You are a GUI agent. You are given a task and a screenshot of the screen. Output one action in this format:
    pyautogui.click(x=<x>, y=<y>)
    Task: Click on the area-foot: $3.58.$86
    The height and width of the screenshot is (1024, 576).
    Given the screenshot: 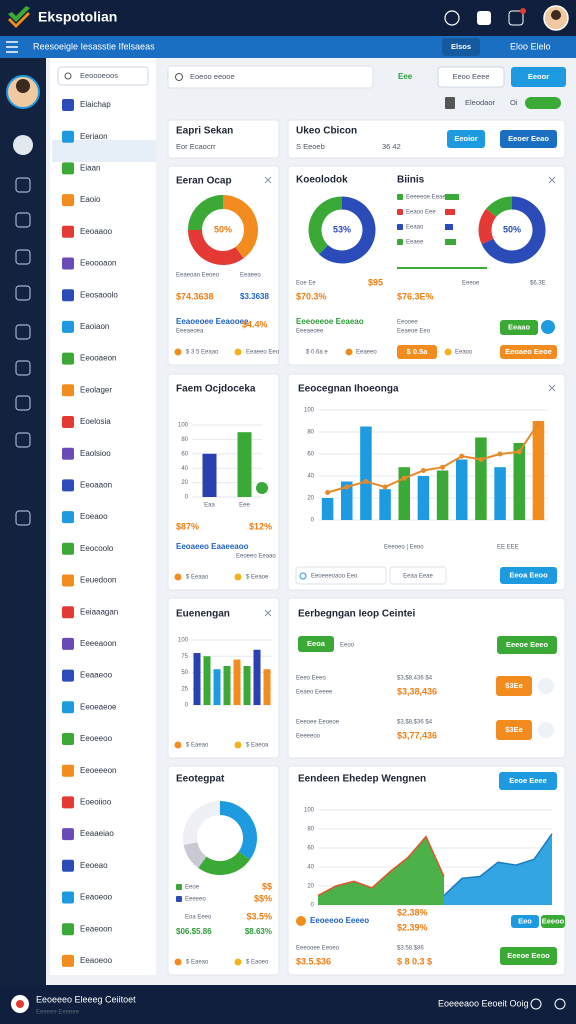 What is the action you would take?
    pyautogui.click(x=410, y=949)
    